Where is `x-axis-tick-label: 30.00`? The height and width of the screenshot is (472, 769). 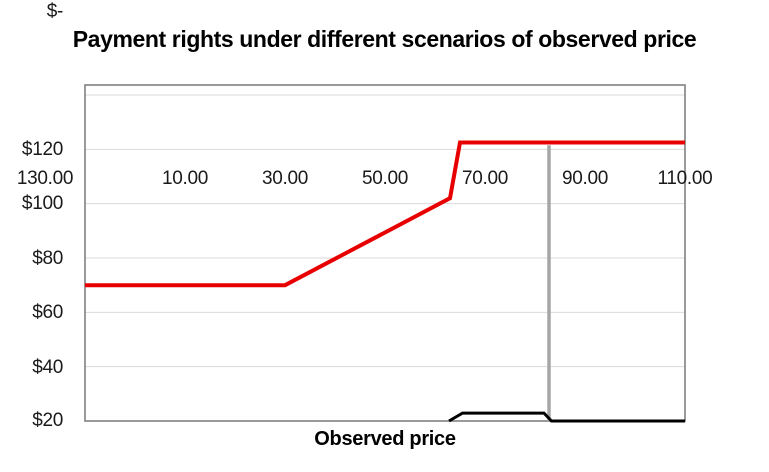 x-axis-tick-label: 30.00 is located at coordinates (285, 178).